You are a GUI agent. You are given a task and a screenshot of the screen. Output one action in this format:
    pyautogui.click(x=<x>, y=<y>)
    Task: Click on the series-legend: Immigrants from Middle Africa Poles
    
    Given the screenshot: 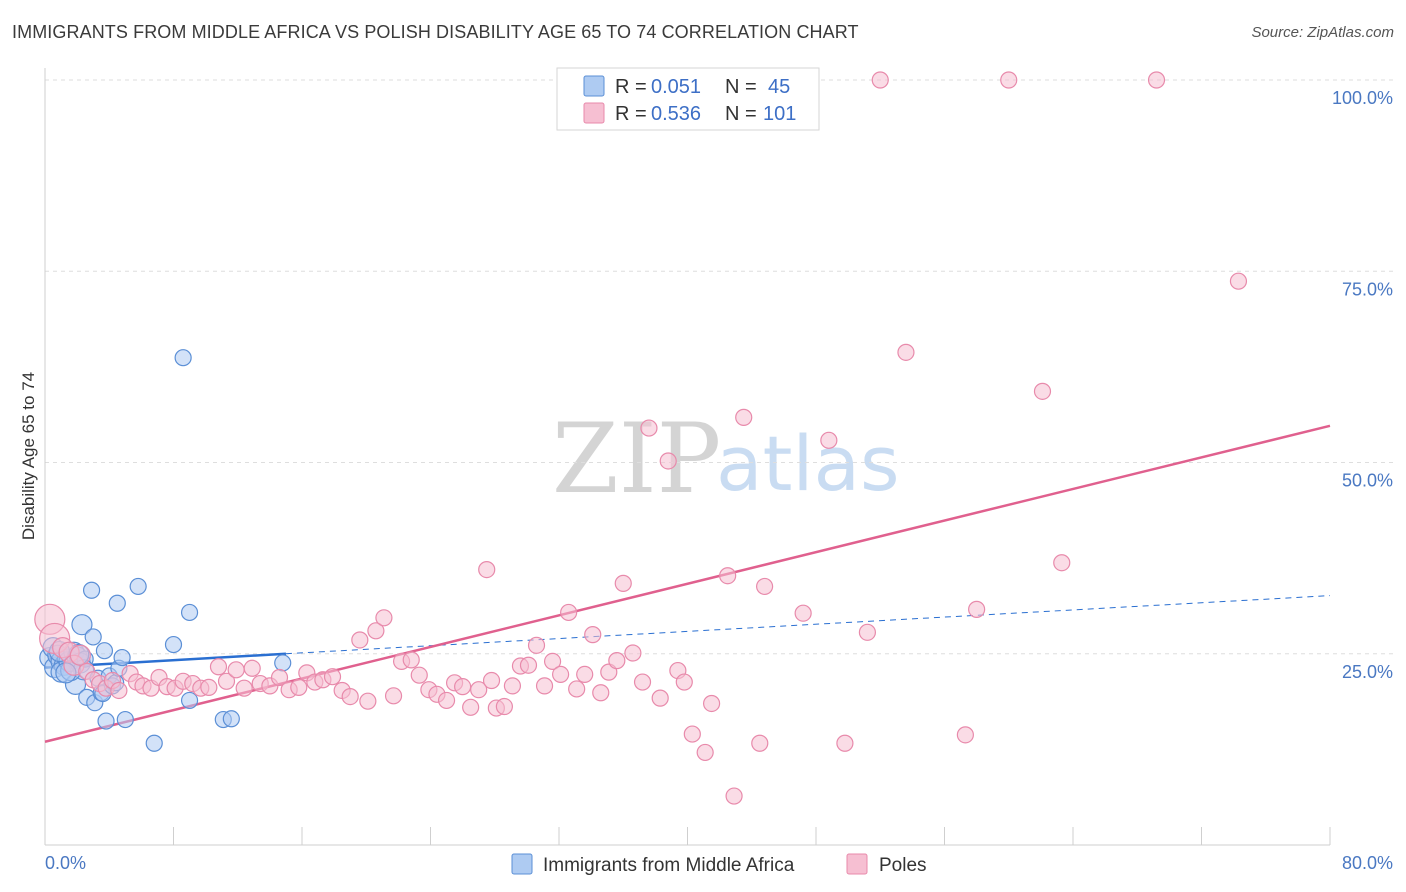 What is the action you would take?
    pyautogui.click(x=719, y=864)
    